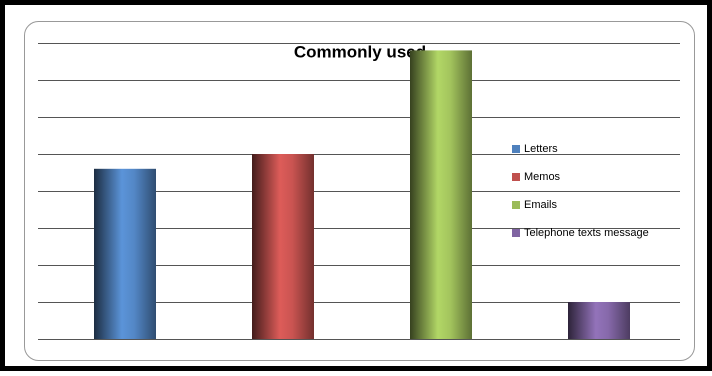 The height and width of the screenshot is (376, 712). What do you see at coordinates (542, 177) in the screenshot?
I see `legend-label: Memos` at bounding box center [542, 177].